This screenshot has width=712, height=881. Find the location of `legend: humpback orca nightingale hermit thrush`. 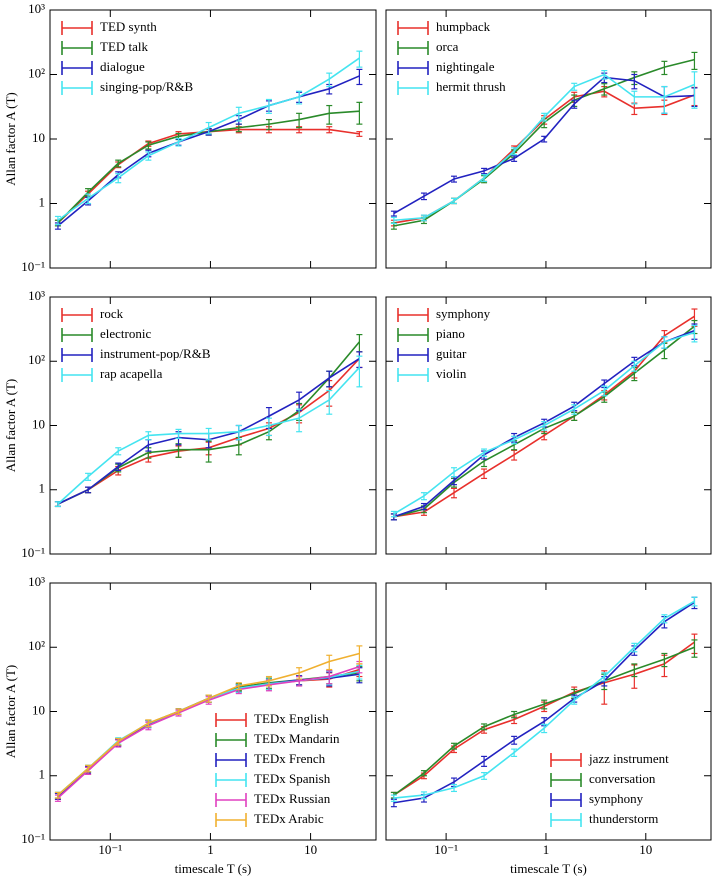

legend: humpback orca nightingale hermit thrush is located at coordinates (451, 57).